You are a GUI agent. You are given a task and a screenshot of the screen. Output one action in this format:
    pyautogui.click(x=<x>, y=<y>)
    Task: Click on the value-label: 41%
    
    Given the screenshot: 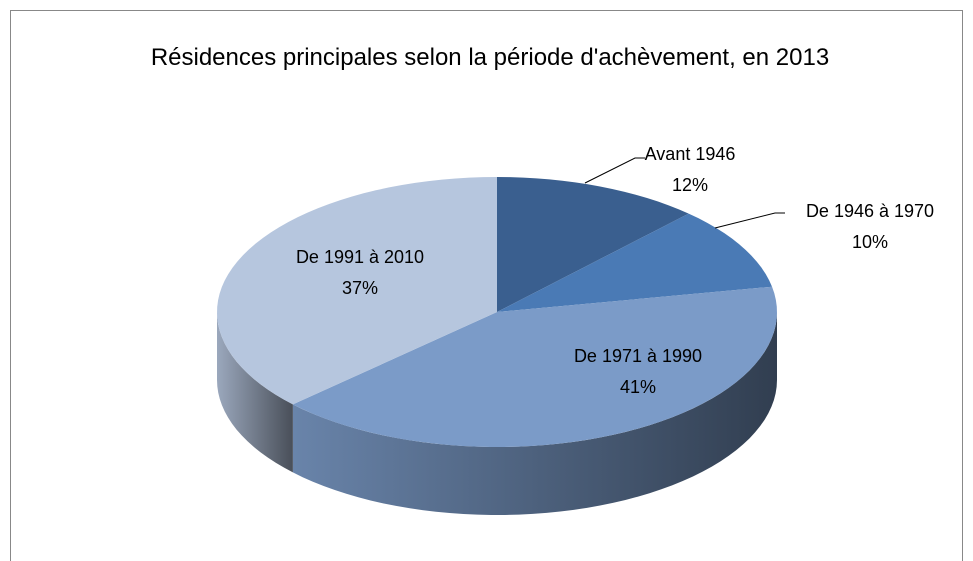 What is the action you would take?
    pyautogui.click(x=638, y=387)
    